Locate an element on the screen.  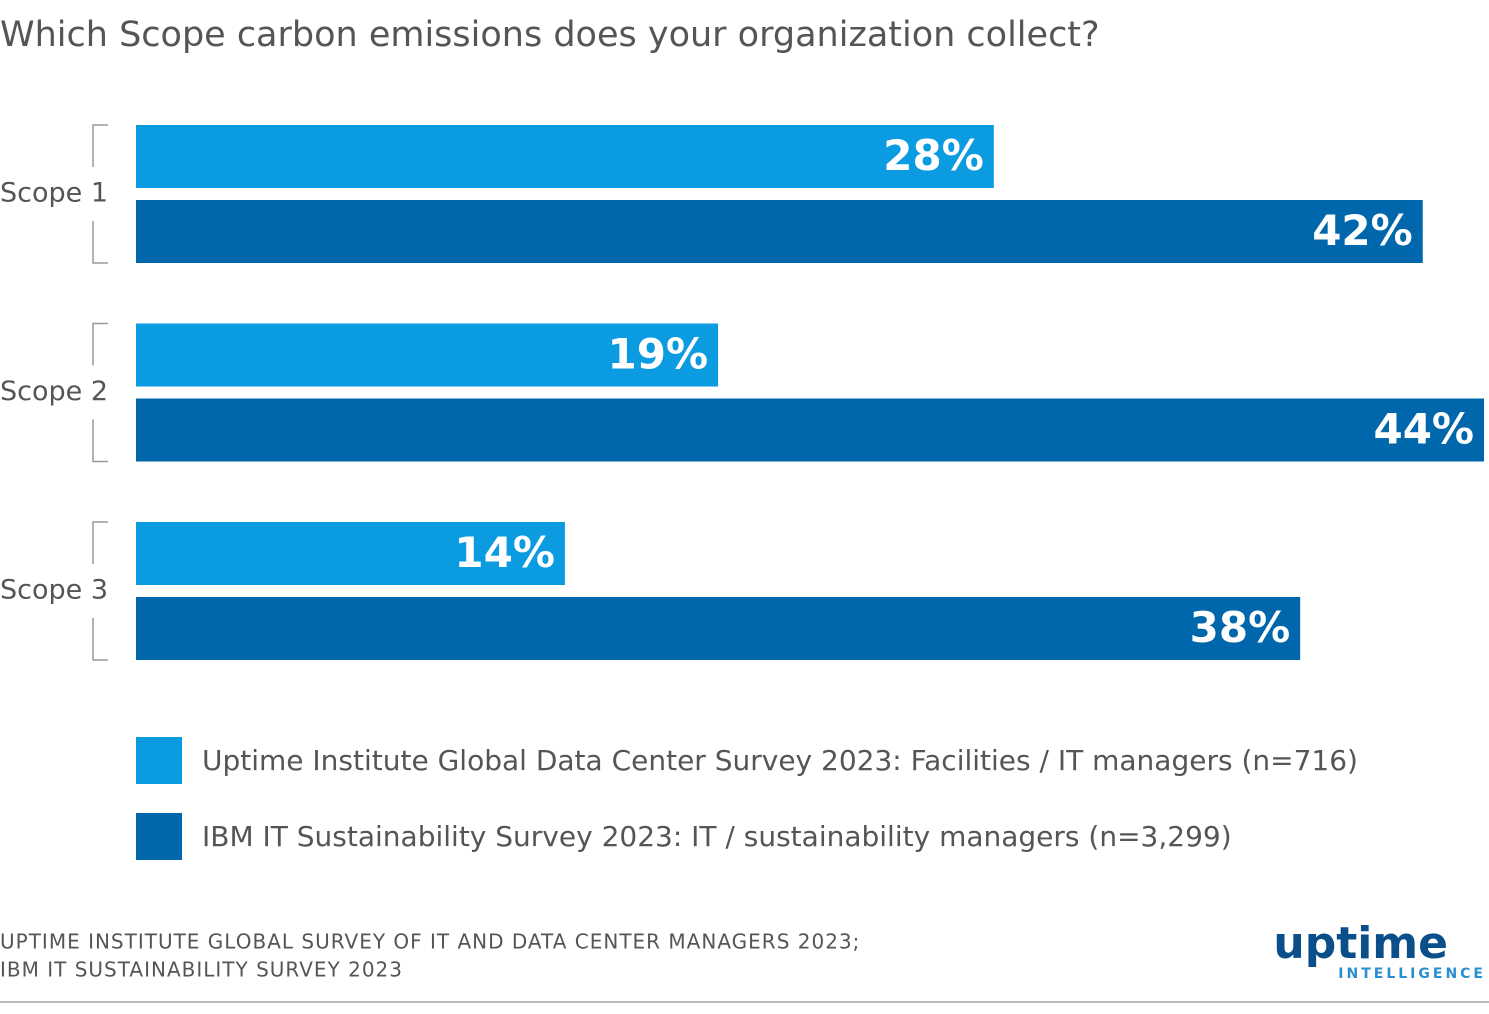
logo-tagline: INTELLIGENCE is located at coordinates (1412, 974).